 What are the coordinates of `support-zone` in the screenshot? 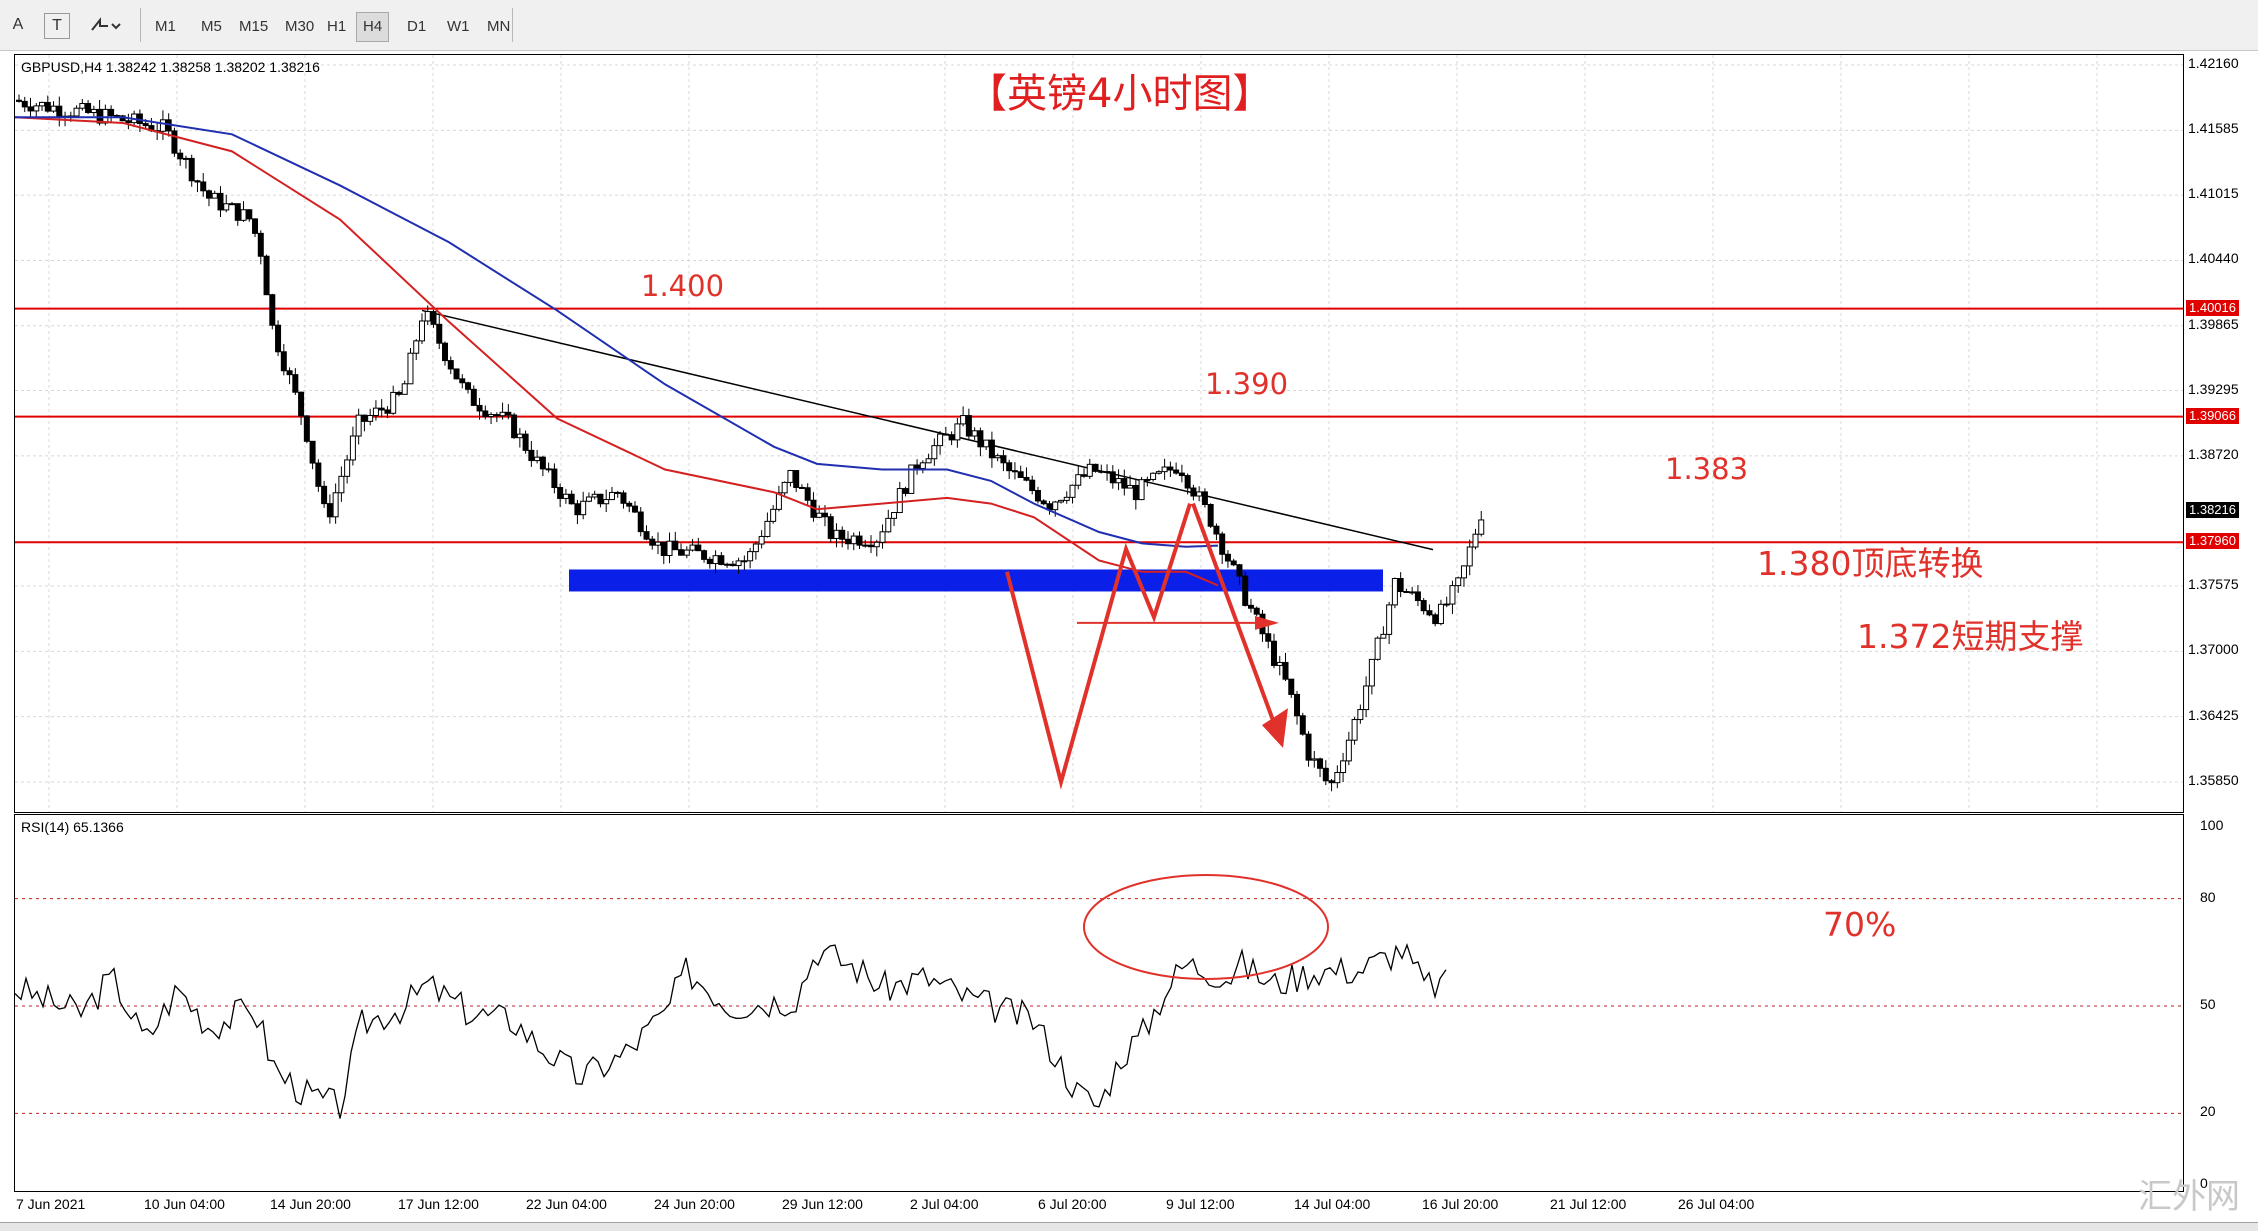 It's located at (976, 580).